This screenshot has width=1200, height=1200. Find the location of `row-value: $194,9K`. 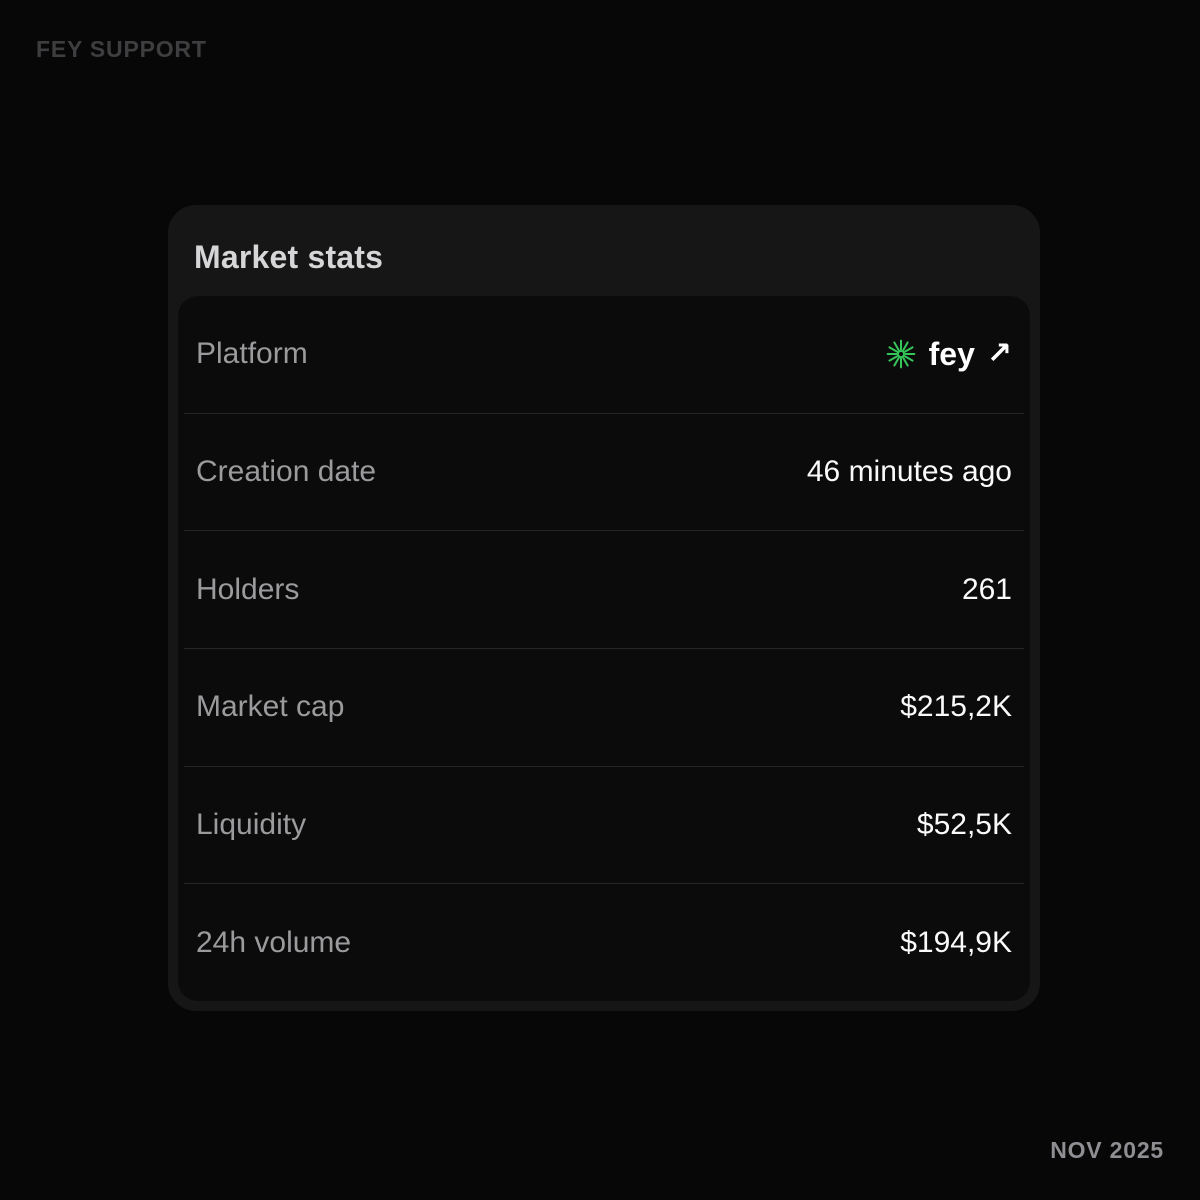

row-value: $194,9K is located at coordinates (956, 942).